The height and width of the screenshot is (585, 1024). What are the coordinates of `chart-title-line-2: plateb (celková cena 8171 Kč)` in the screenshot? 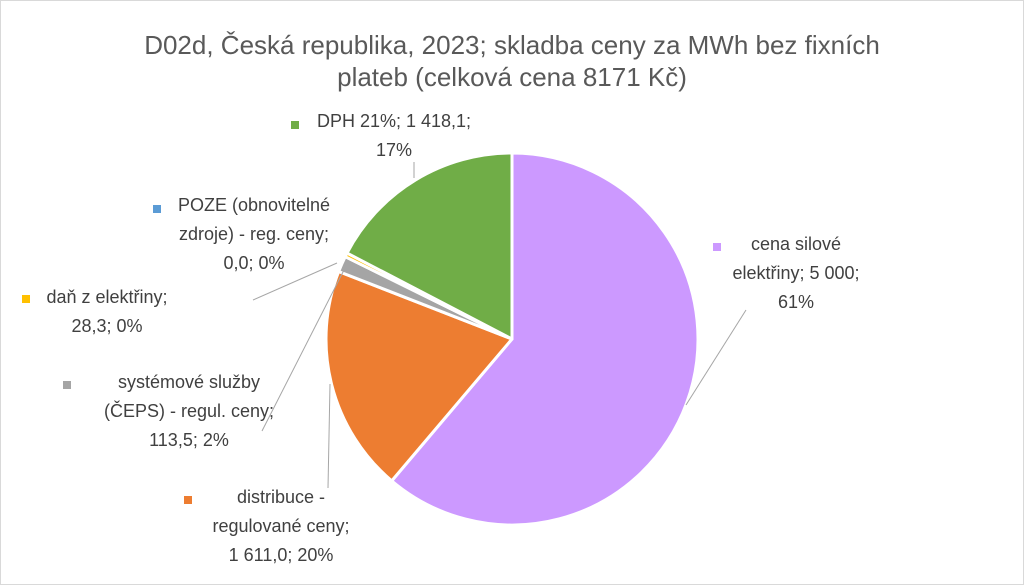 It's located at (512, 77).